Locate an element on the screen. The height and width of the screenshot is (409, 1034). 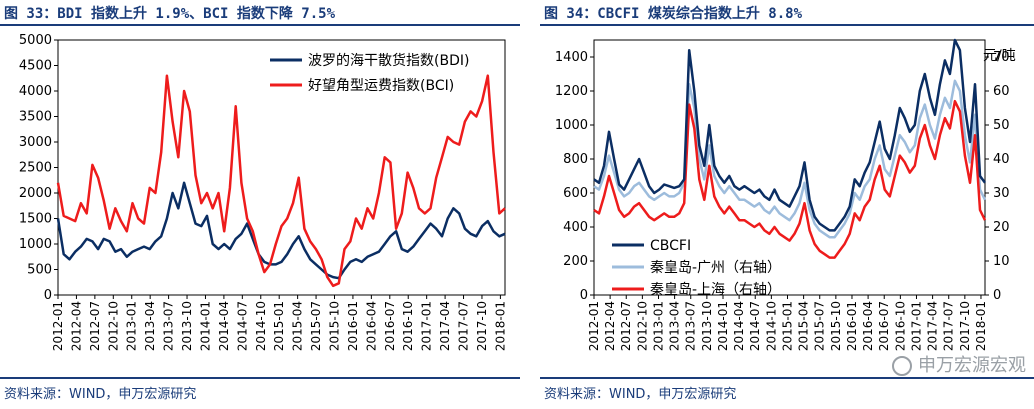
y-right-tick-label: 70 is located at coordinates (1001, 57).